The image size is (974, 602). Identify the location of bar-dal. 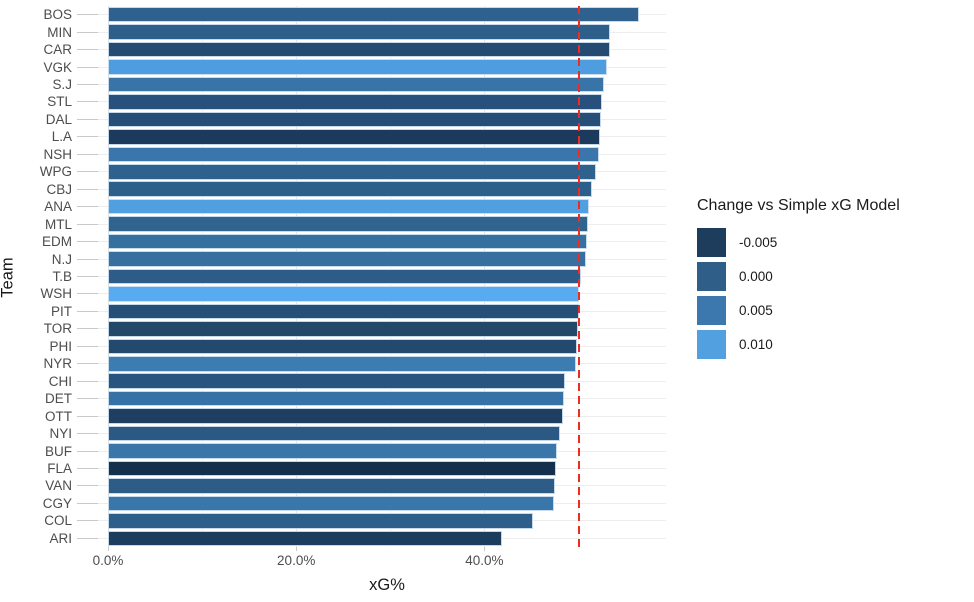
(355, 119).